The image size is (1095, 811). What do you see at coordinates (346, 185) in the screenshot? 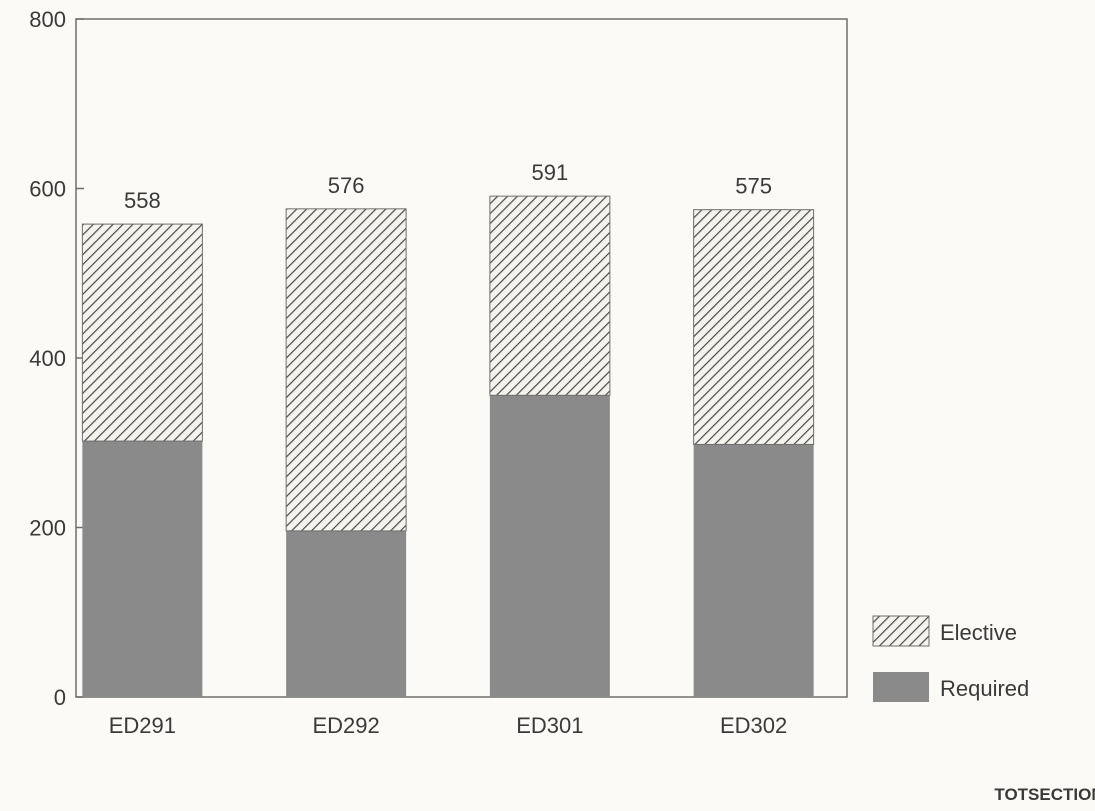
I see `total-label-ed292: 576` at bounding box center [346, 185].